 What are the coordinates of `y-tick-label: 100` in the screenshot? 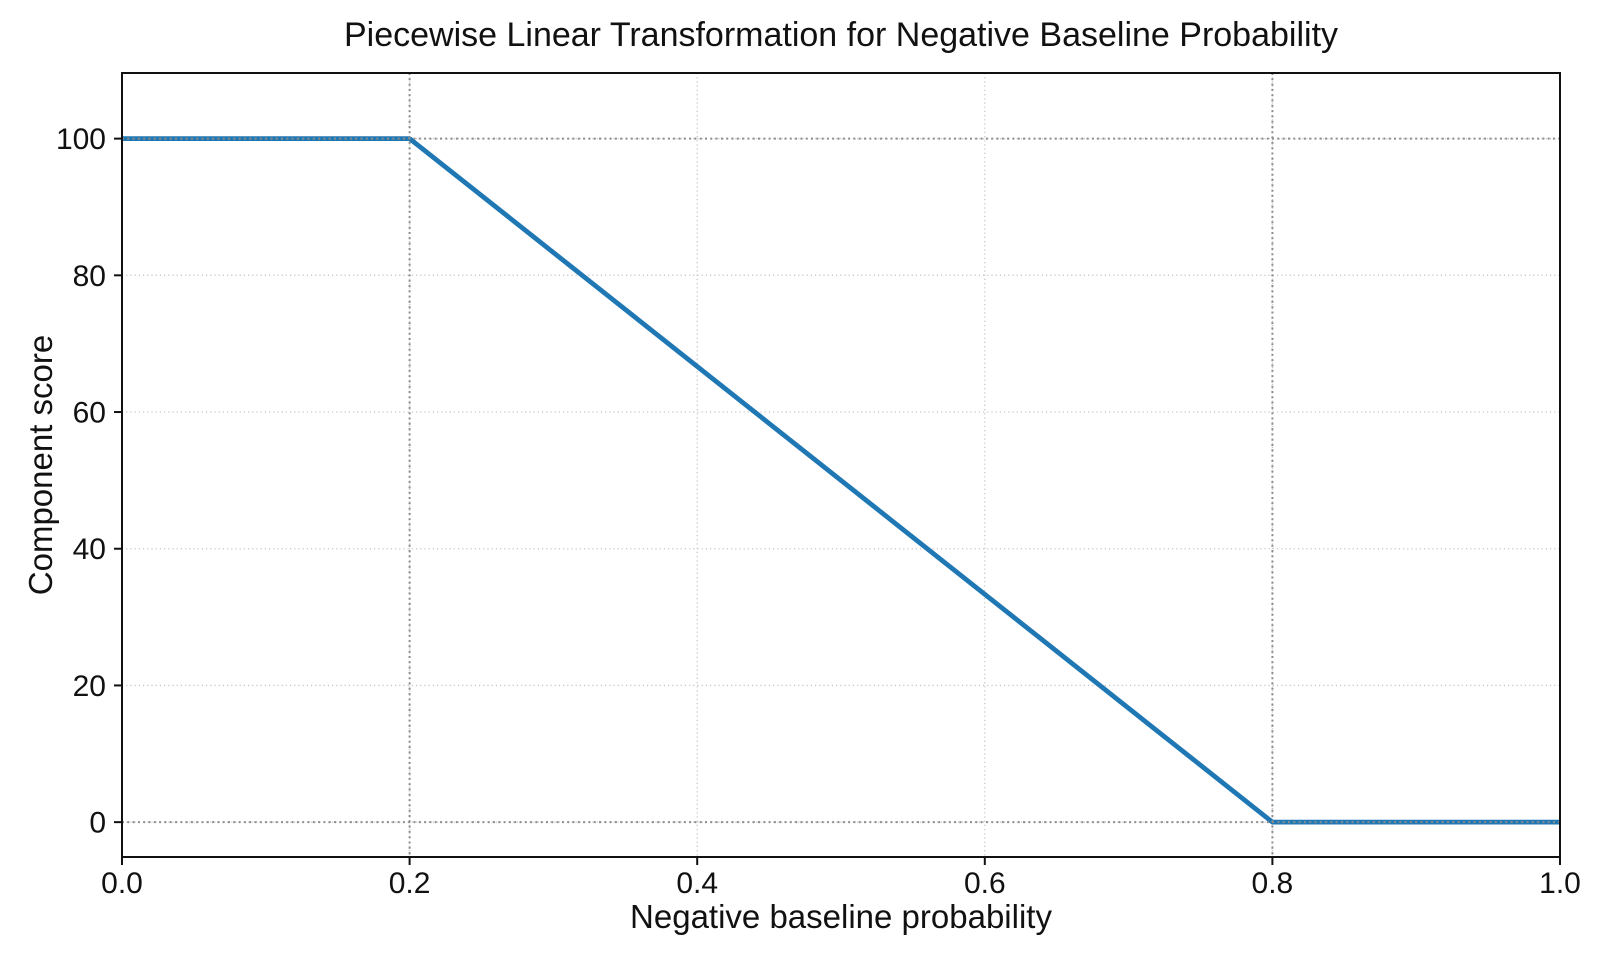 It's located at (81, 139).